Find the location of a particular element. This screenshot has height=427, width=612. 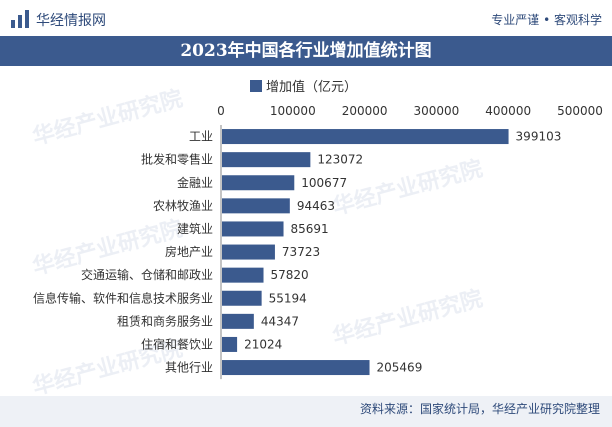

category-label: 租赁和商务服务业 is located at coordinates (165, 320).